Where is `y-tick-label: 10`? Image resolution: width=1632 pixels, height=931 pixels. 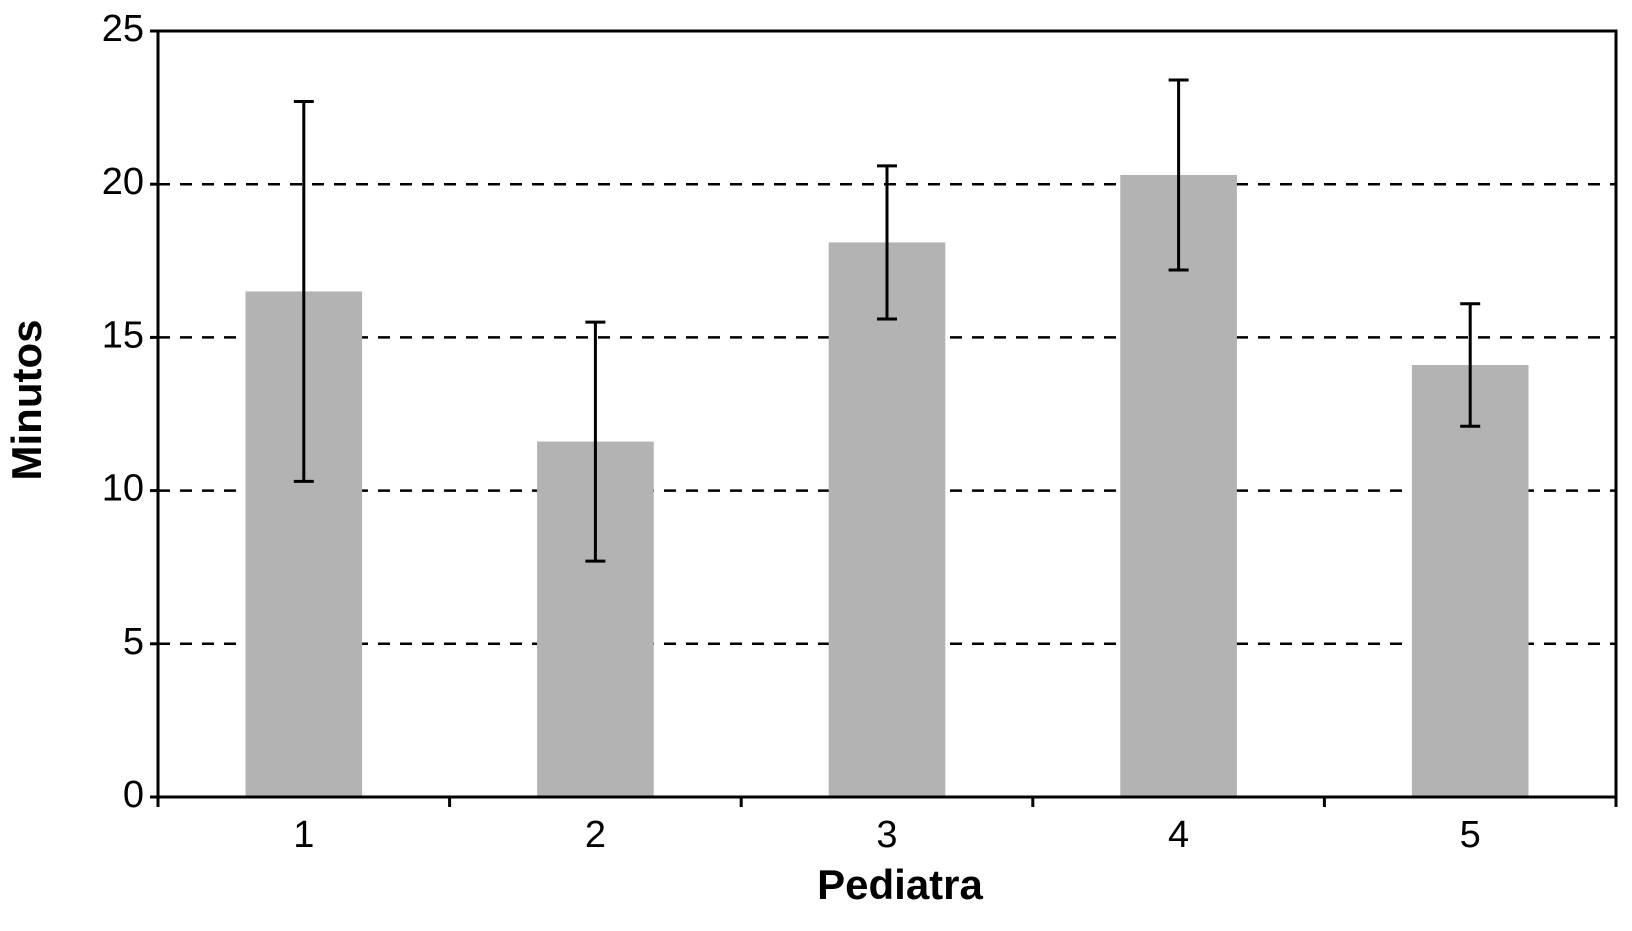
y-tick-label: 10 is located at coordinates (123, 489).